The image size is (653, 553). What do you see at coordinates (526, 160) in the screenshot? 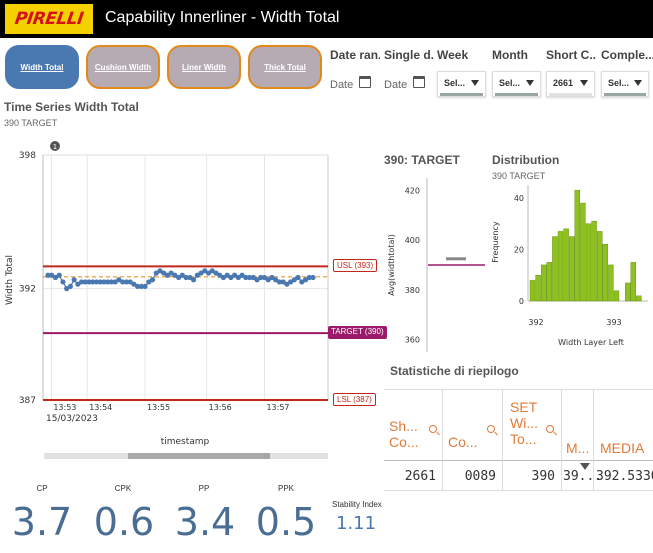
I see `distribution-title: Distribution` at bounding box center [526, 160].